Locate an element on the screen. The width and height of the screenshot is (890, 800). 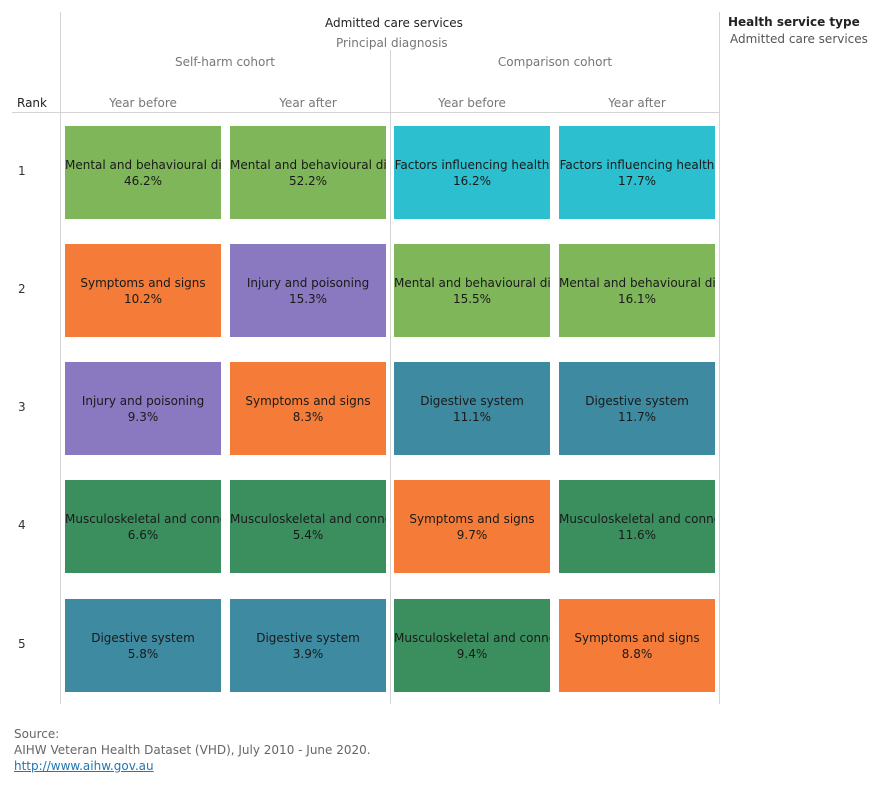
grid-line-header is located at coordinates (366, 112).